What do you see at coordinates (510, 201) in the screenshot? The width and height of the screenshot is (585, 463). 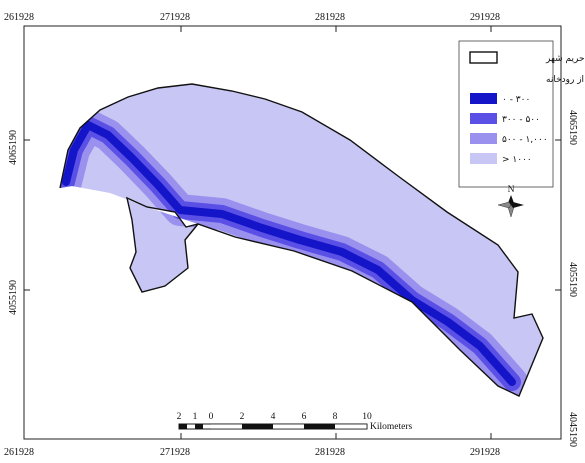 I see `north-arrow-icon: N` at bounding box center [510, 201].